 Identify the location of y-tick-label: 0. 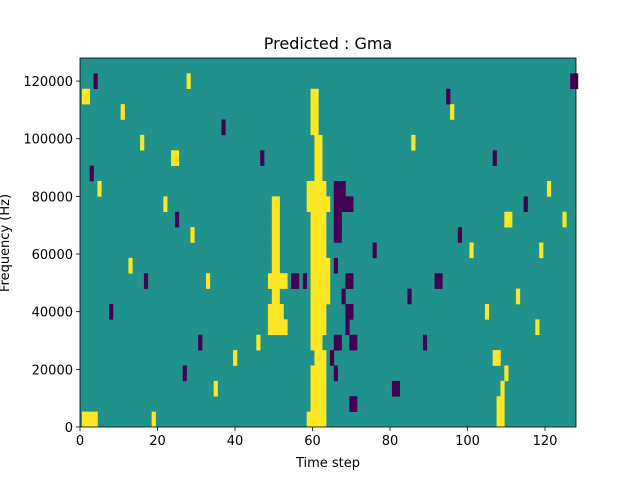
(69, 428).